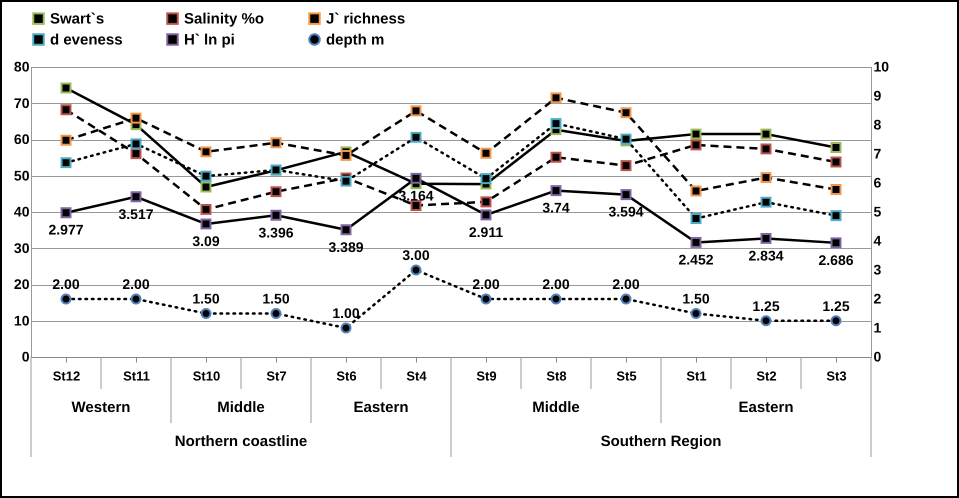 Image resolution: width=959 pixels, height=498 pixels. What do you see at coordinates (66, 376) in the screenshot?
I see `x-tick-label: St12` at bounding box center [66, 376].